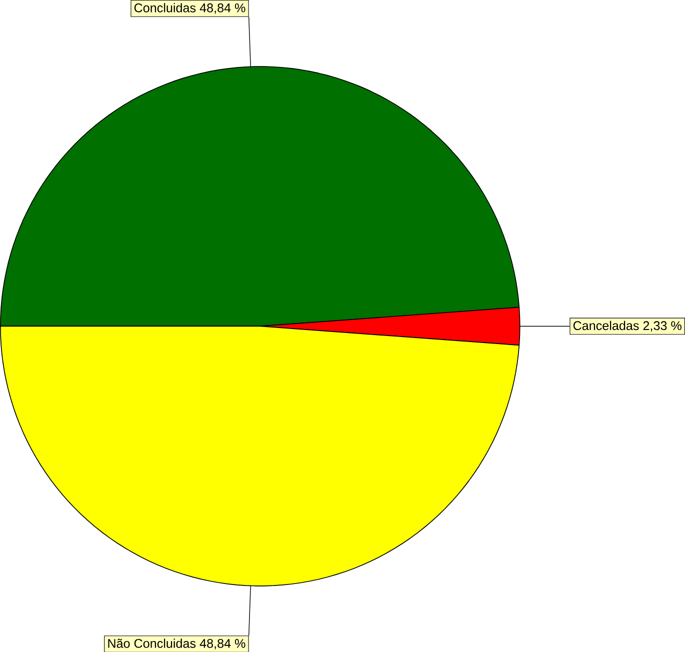  What do you see at coordinates (662, 326) in the screenshot?
I see `data-label: 2,33 %` at bounding box center [662, 326].